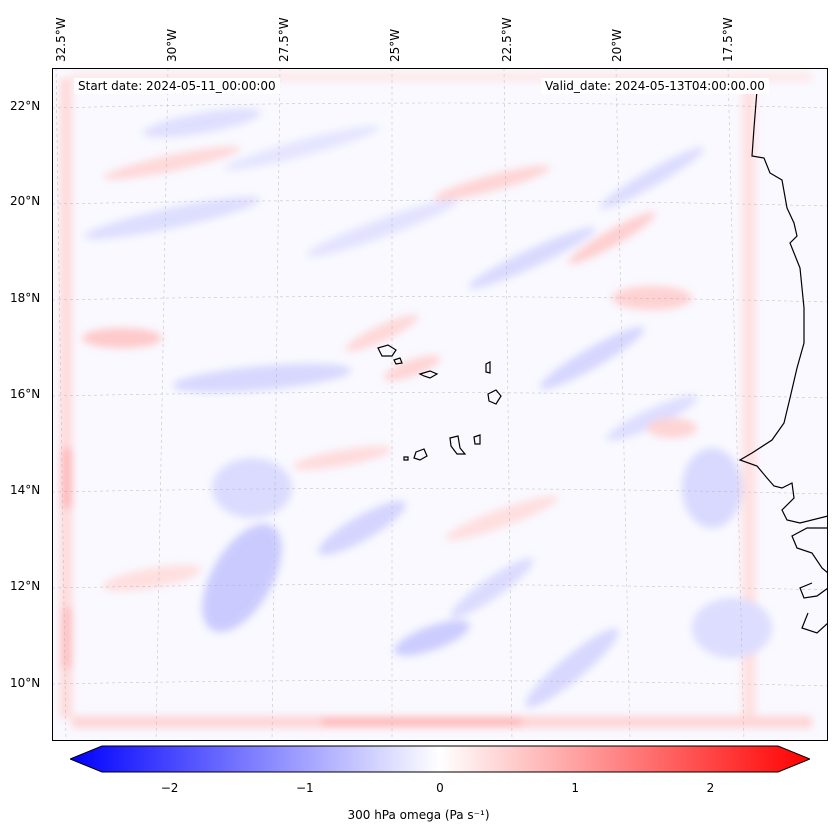  I want to click on colorbar-title: 300 hPa omega (Pa s⁻¹), so click(418, 815).